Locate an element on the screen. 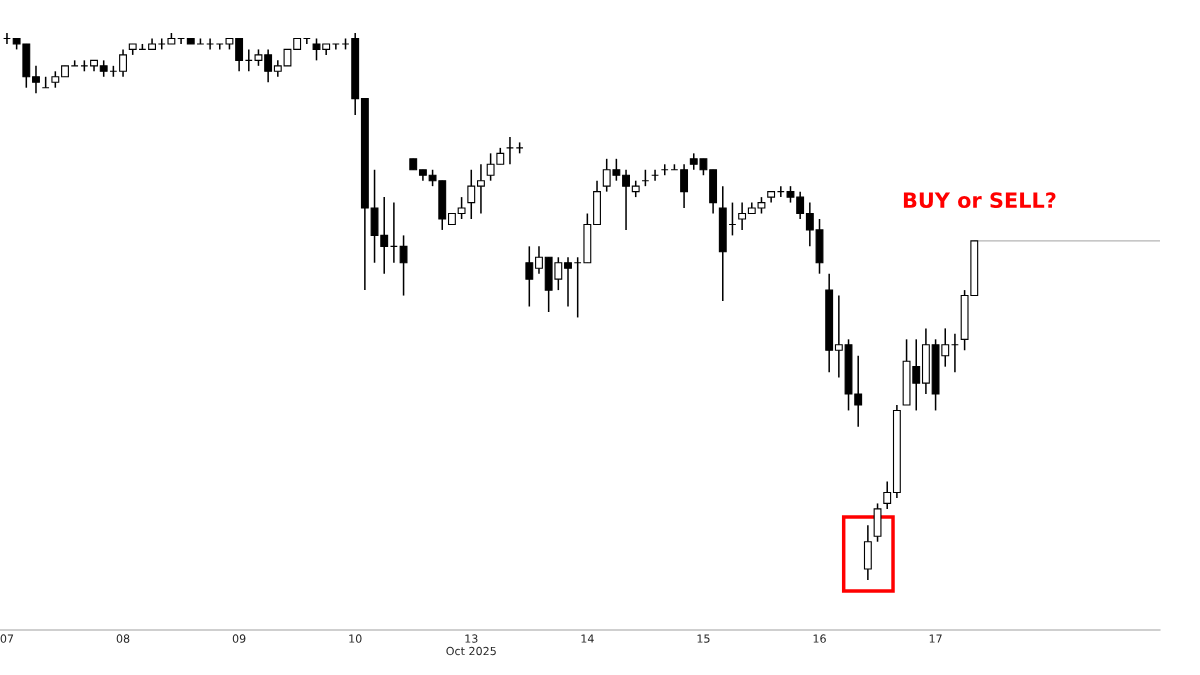 This screenshot has width=1200, height=675. x-tick-label: 14 is located at coordinates (587, 638).